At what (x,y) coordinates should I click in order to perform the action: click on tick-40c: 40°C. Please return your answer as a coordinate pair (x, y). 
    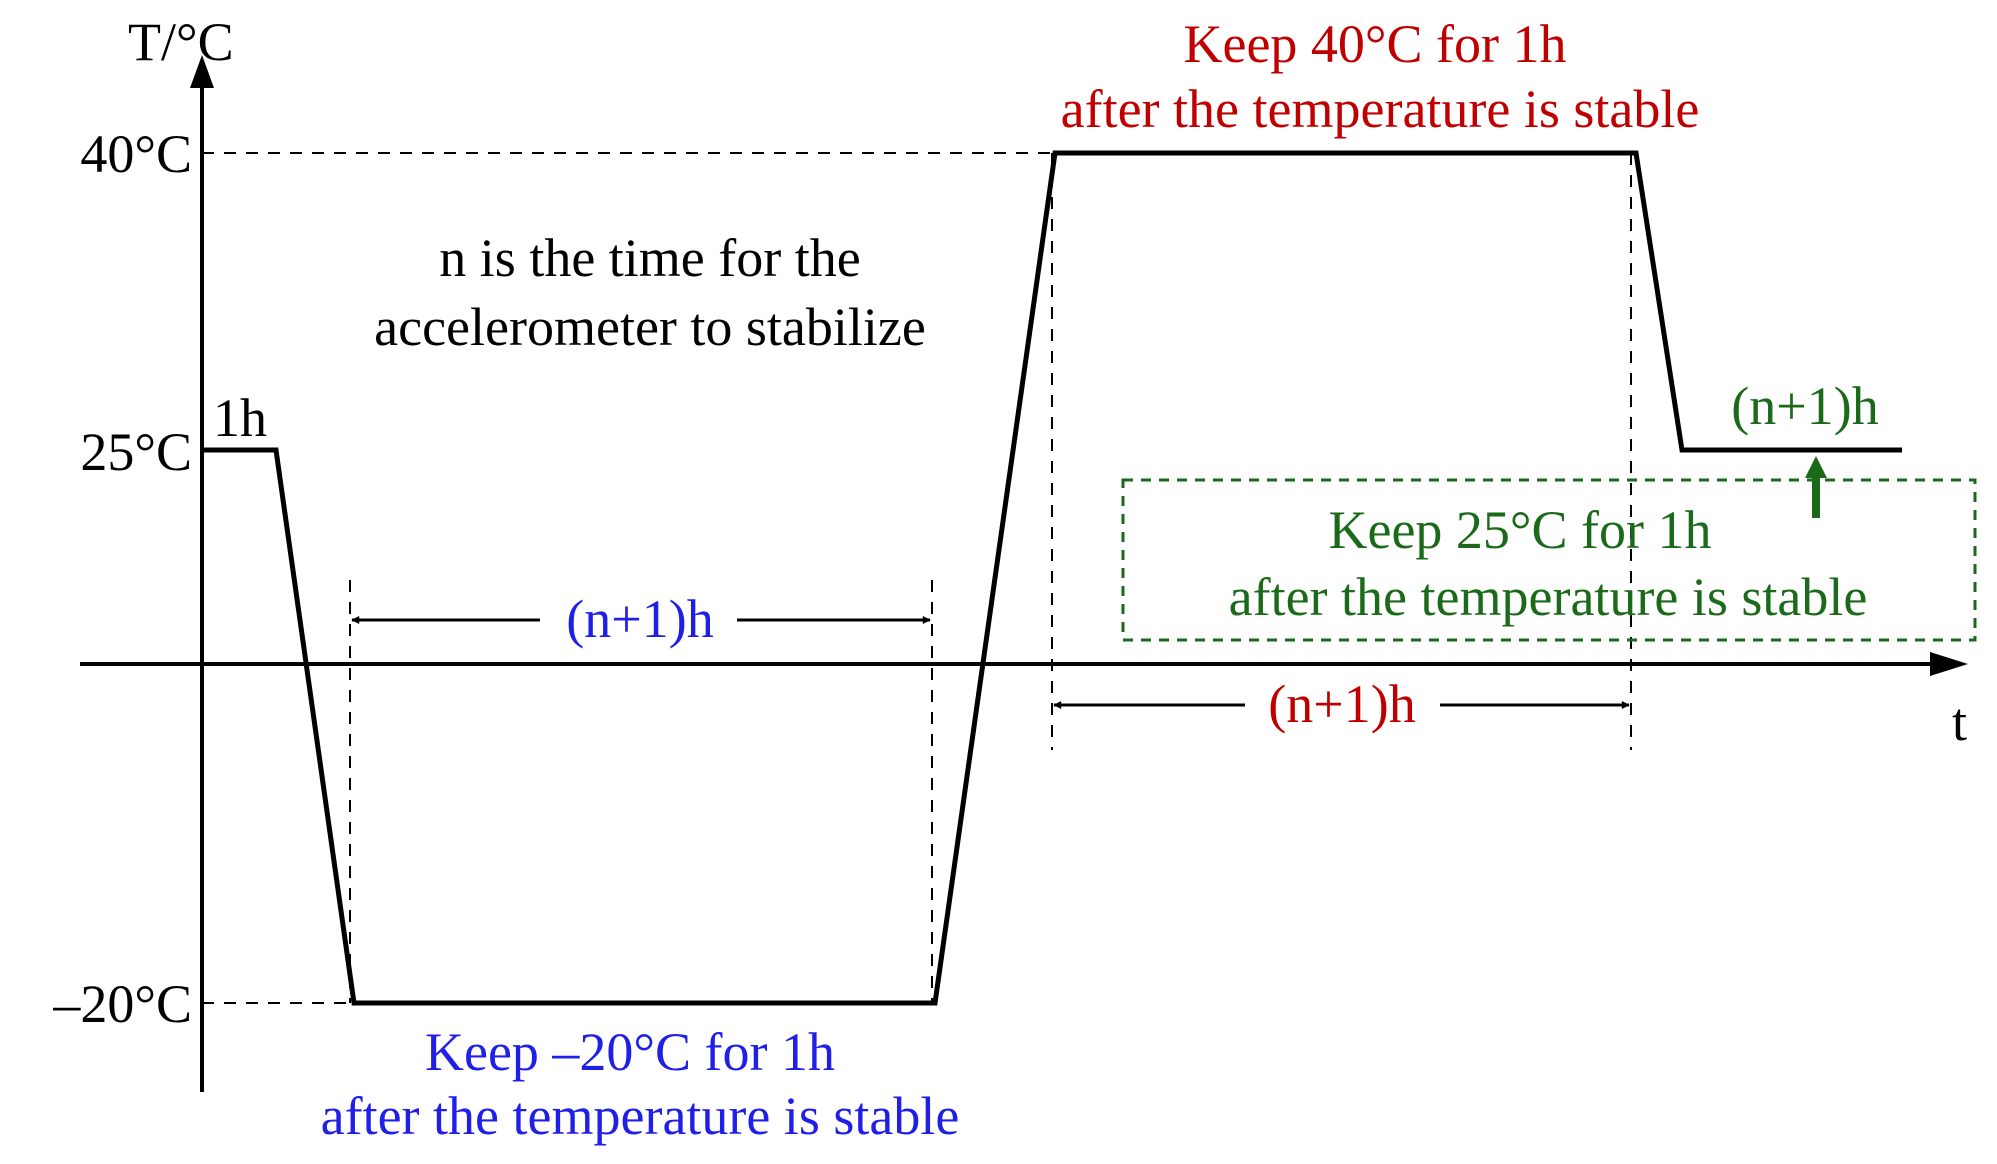
    Looking at the image, I should click on (136, 154).